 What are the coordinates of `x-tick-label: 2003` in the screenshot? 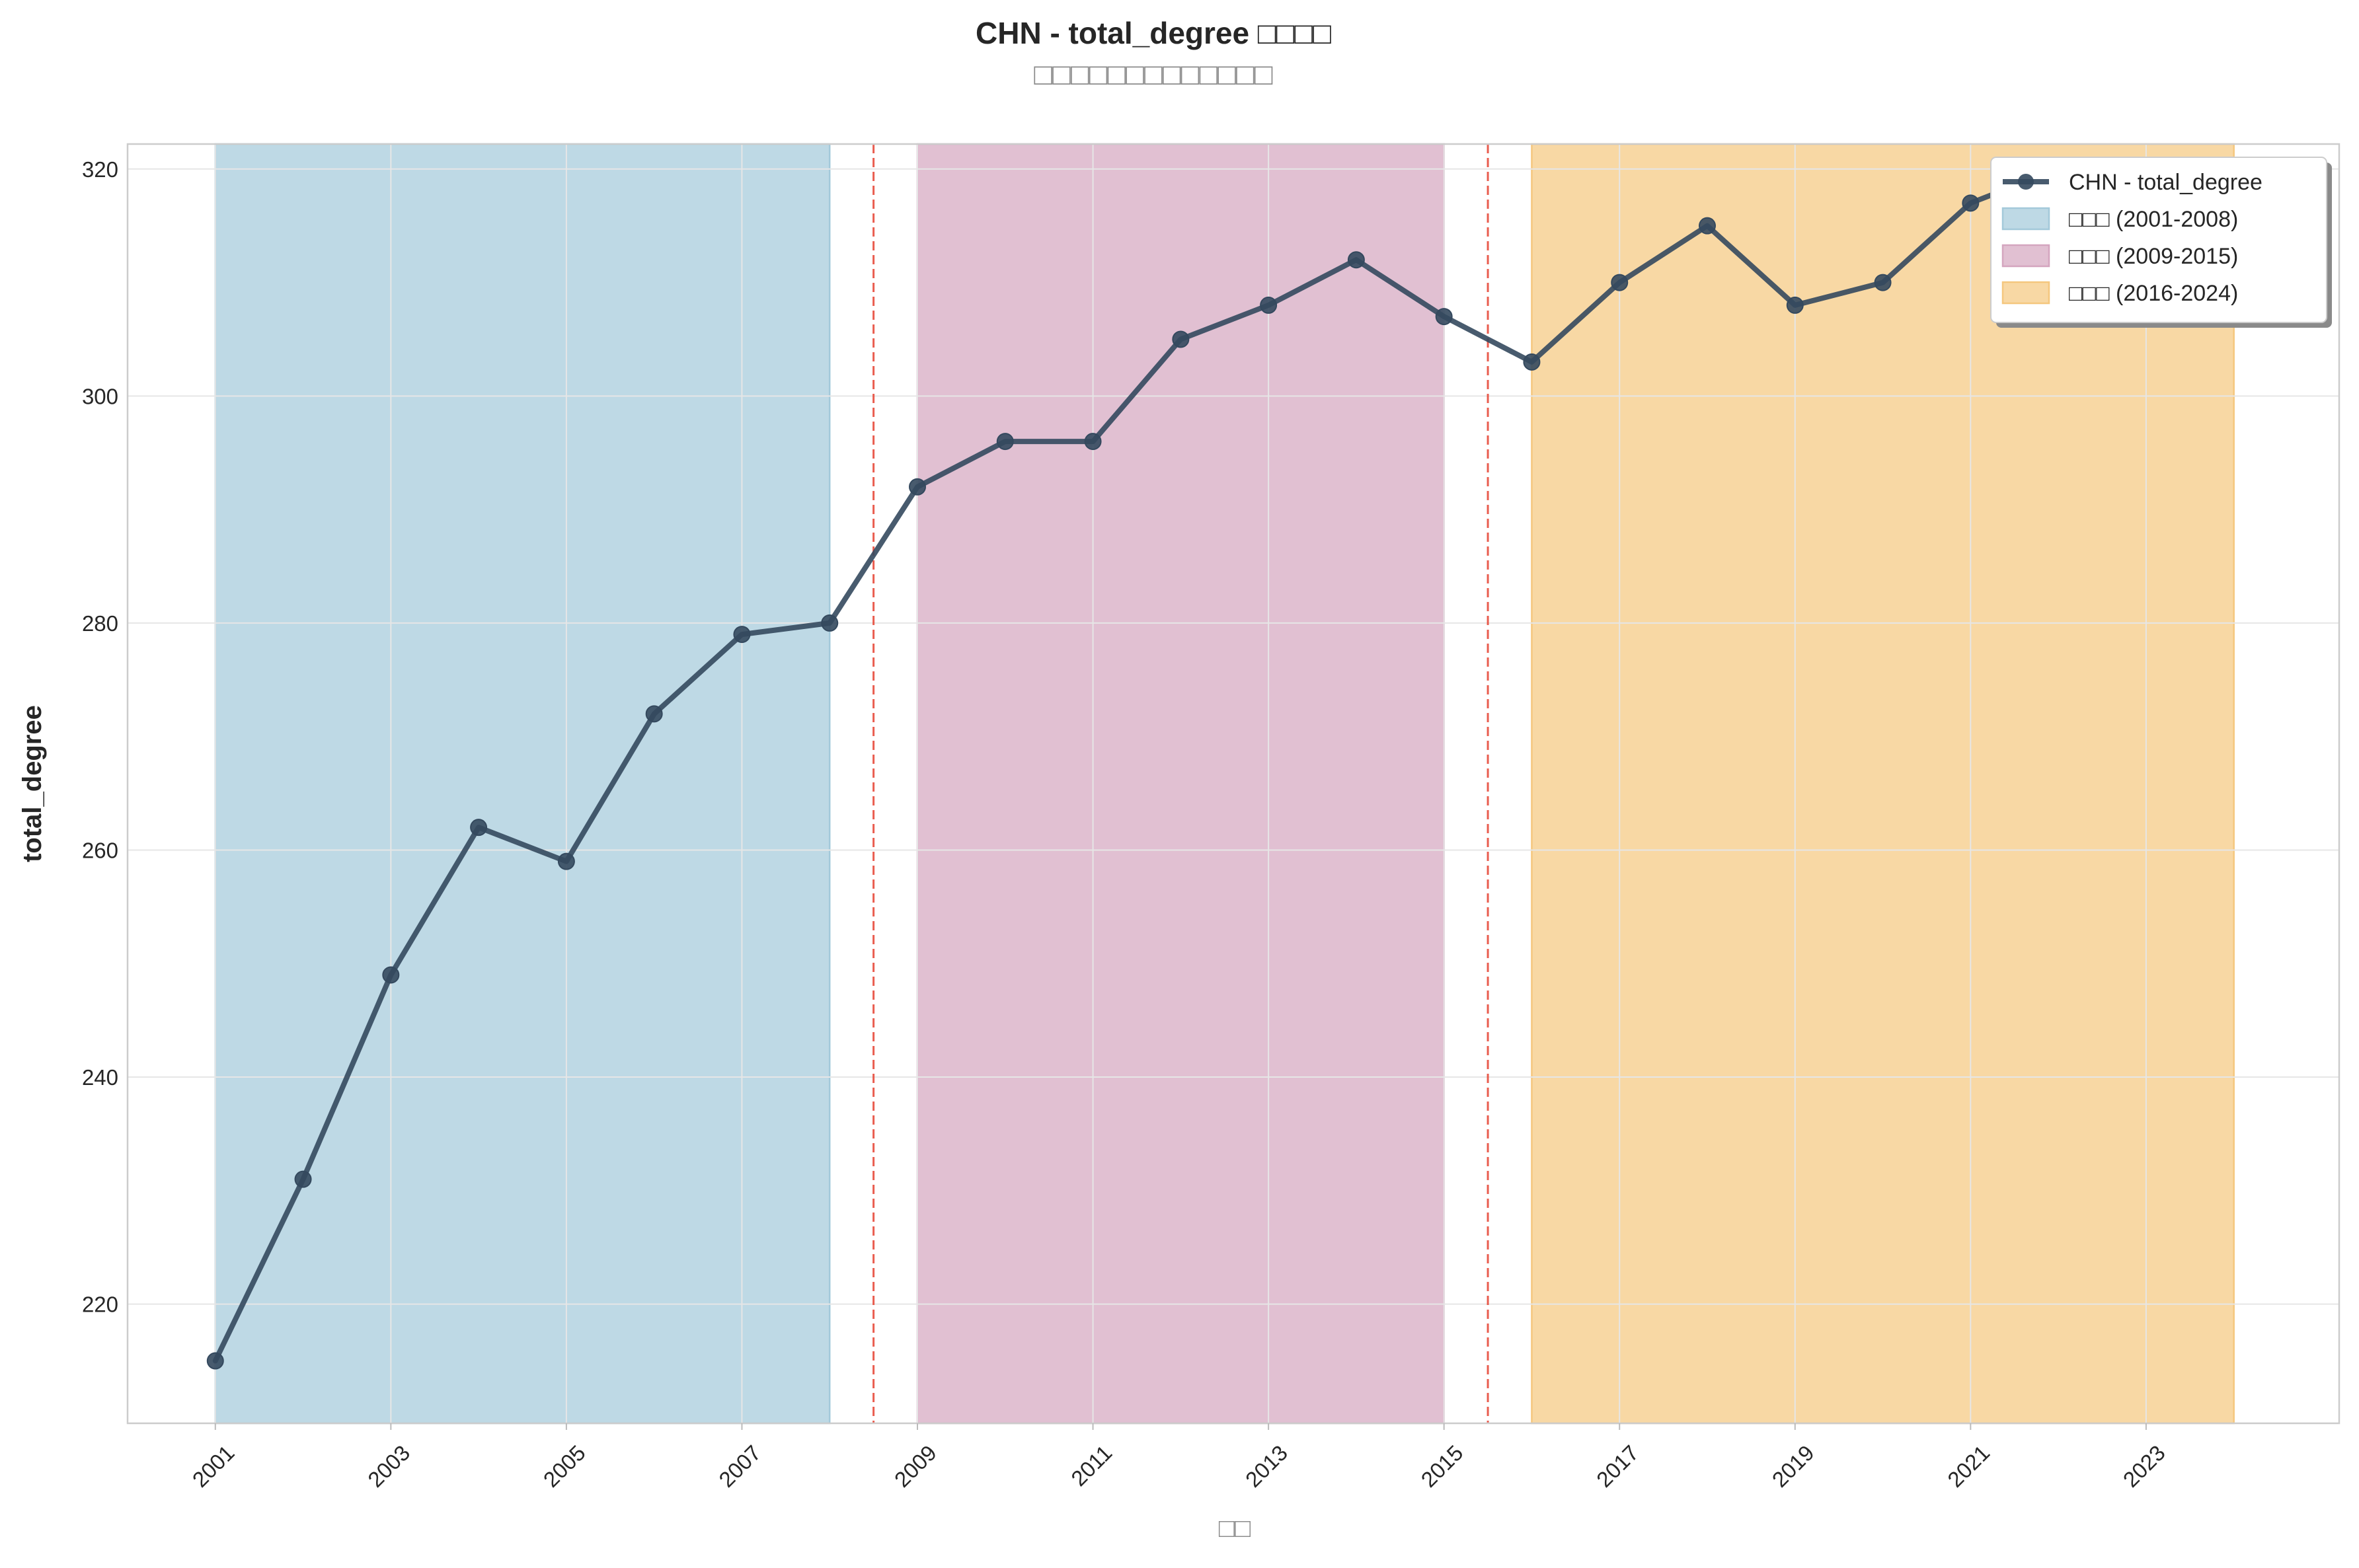 It's located at (388, 1466).